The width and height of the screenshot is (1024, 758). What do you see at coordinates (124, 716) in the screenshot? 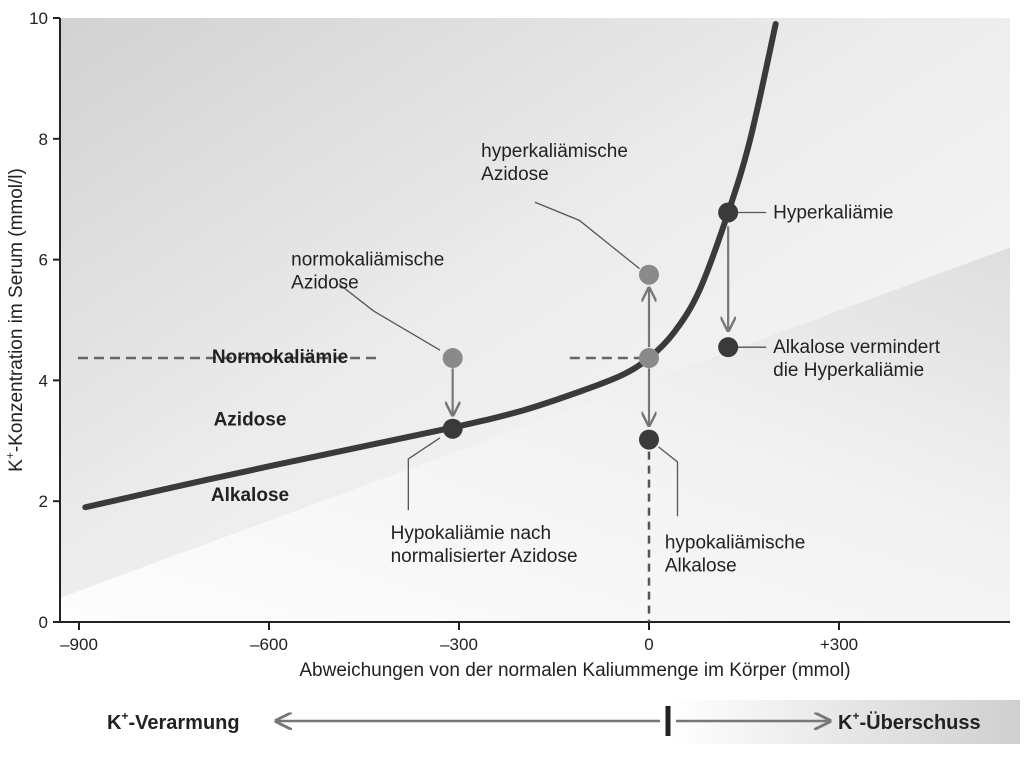
I see `verarmung-sup: +` at bounding box center [124, 716].